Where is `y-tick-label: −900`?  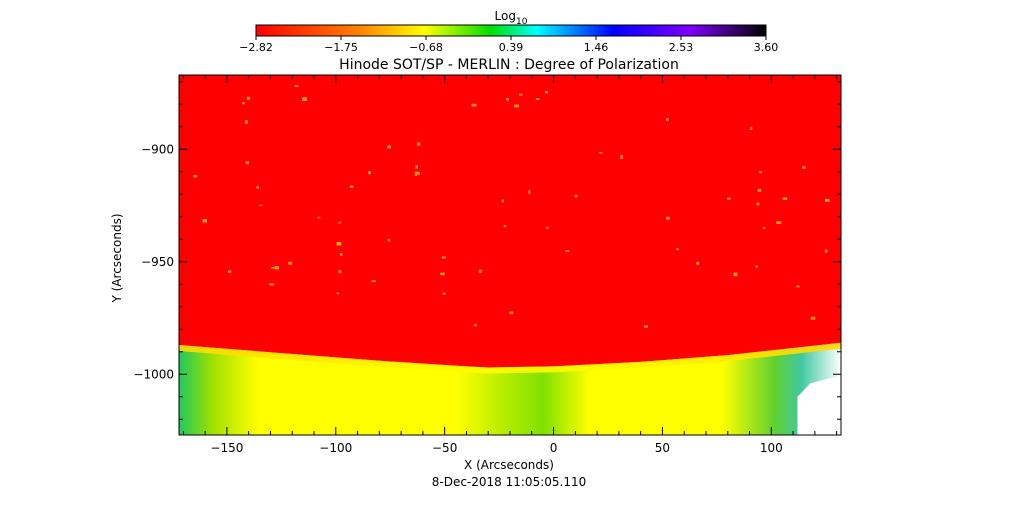
y-tick-label: −900 is located at coordinates (157, 149).